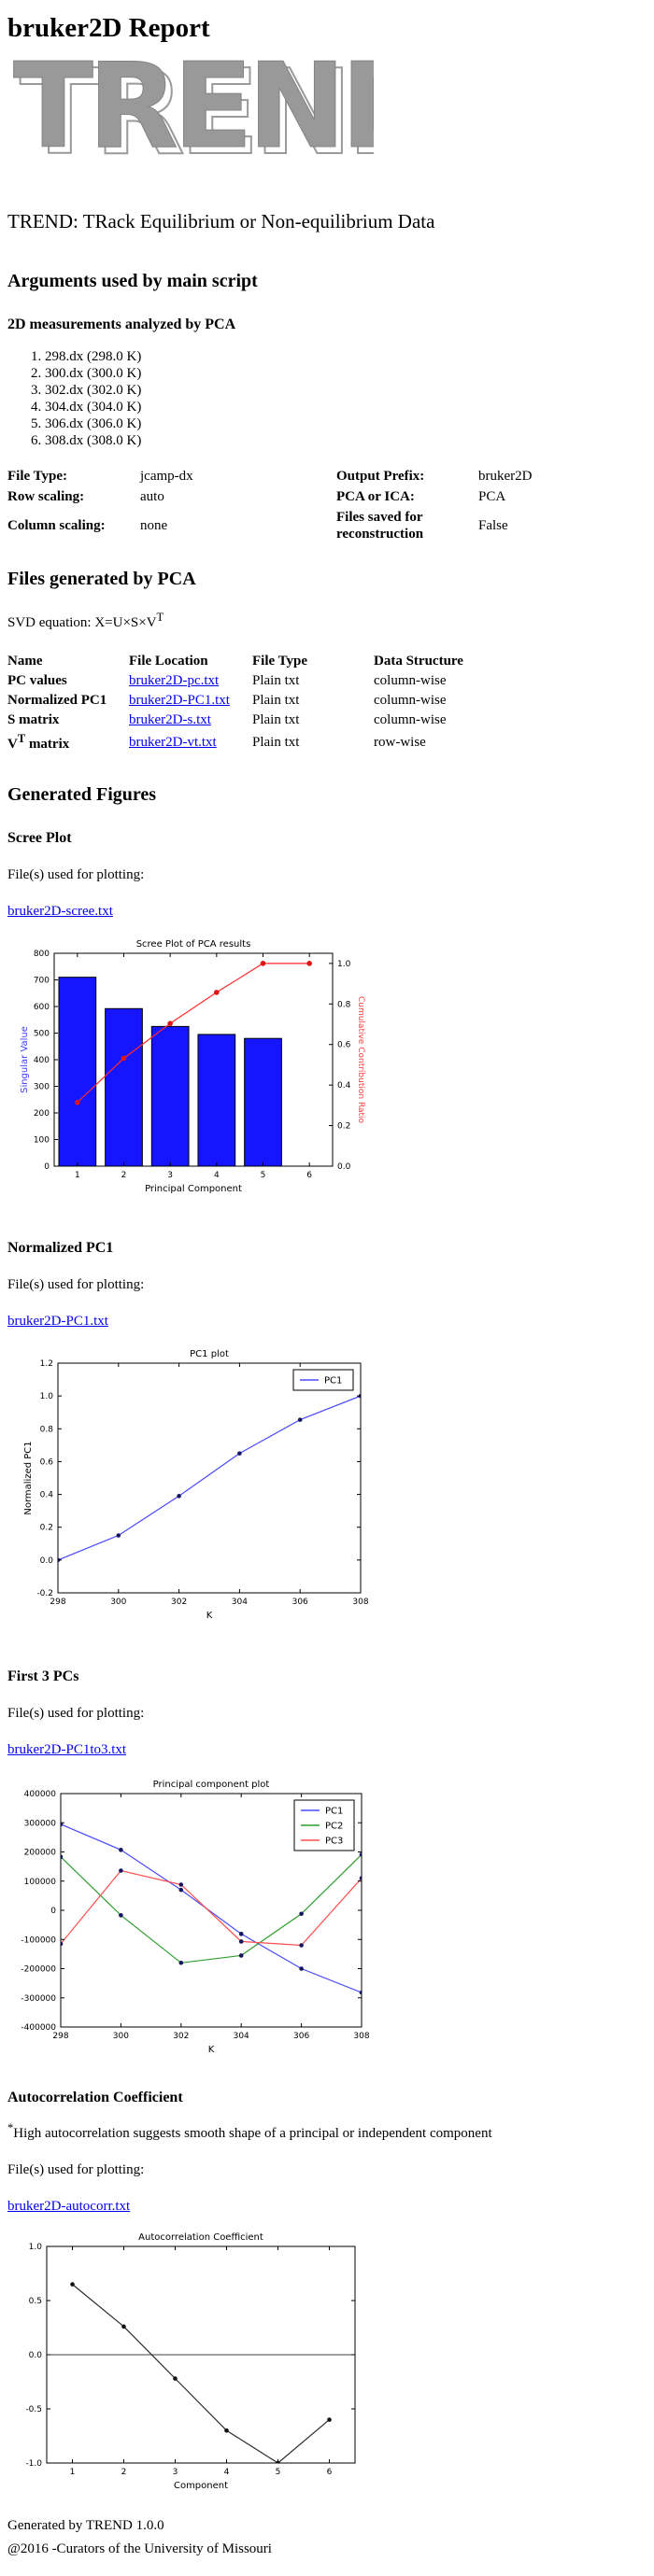 The height and width of the screenshot is (2576, 654). I want to click on page-title: bruker2D Report, so click(108, 28).